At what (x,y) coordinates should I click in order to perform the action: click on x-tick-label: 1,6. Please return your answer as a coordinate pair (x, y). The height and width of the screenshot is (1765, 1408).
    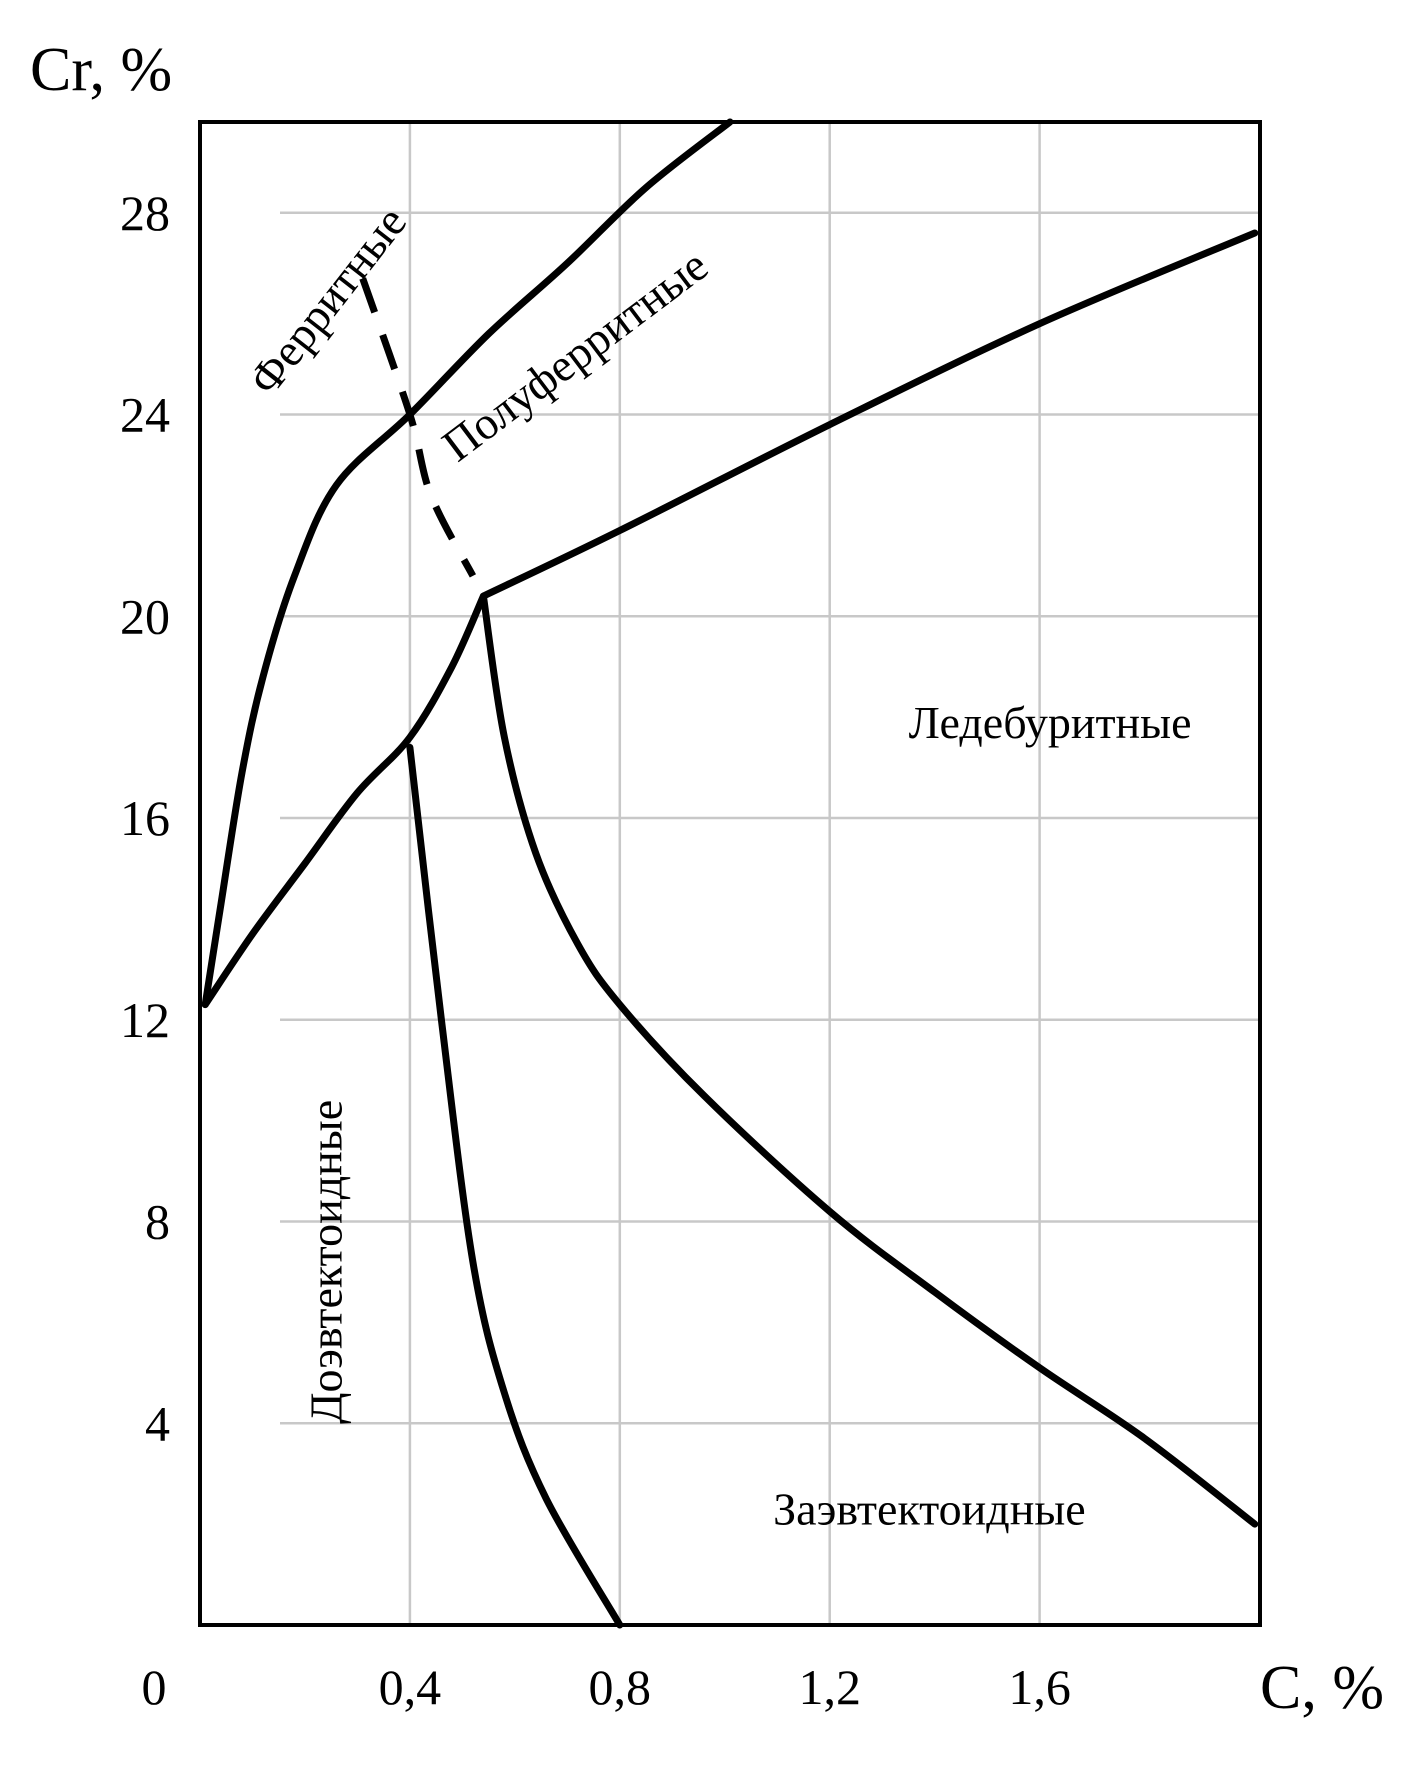
    Looking at the image, I should click on (1039, 1687).